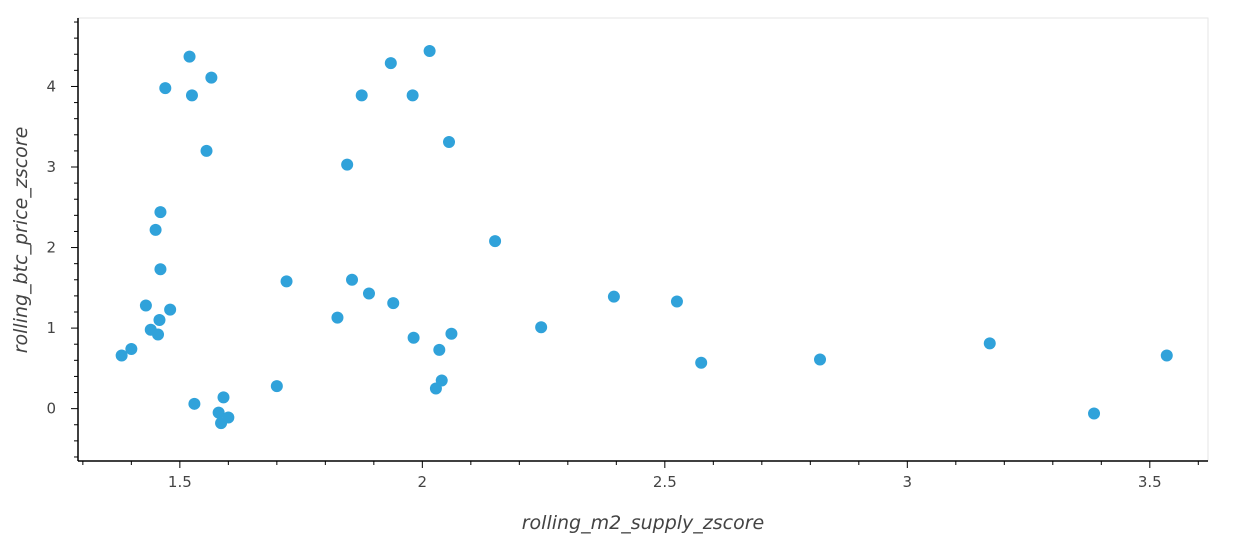 The width and height of the screenshot is (1259, 539). I want to click on y-tick-label: 3, so click(51, 167).